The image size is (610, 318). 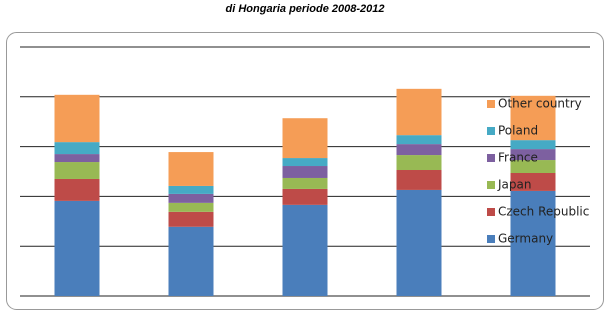 What do you see at coordinates (305, 9) in the screenshot?
I see `chart-title: di Hongaria periode 2008-2012` at bounding box center [305, 9].